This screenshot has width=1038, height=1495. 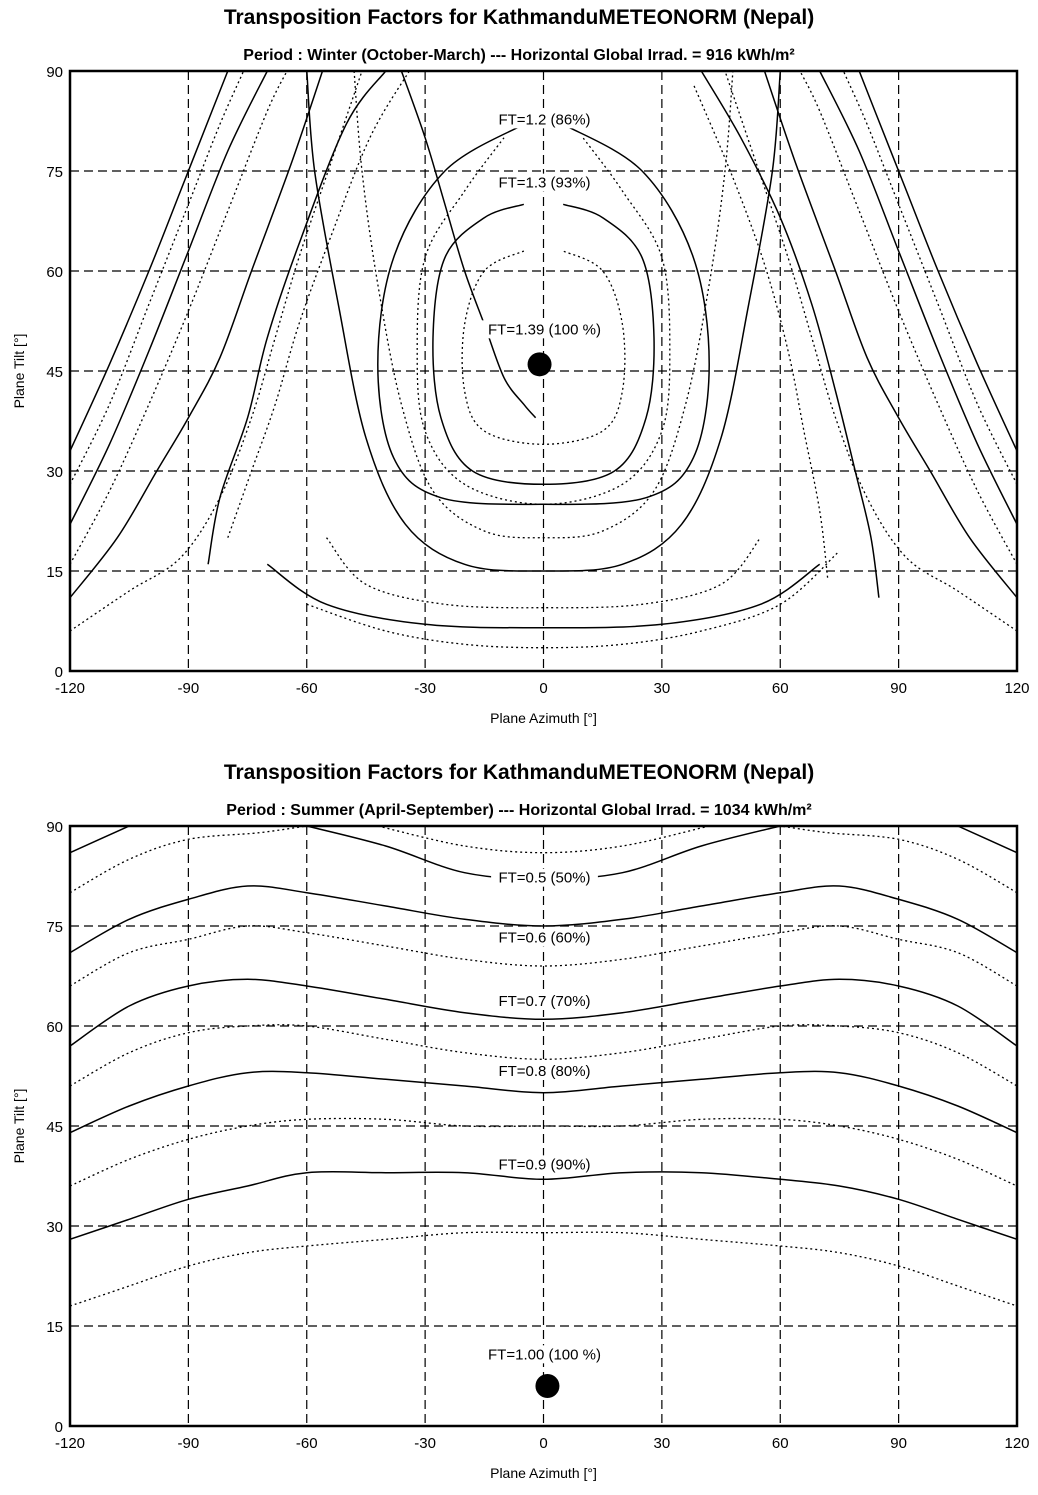 What do you see at coordinates (54, 827) in the screenshot?
I see `summer-ytick-label: 90` at bounding box center [54, 827].